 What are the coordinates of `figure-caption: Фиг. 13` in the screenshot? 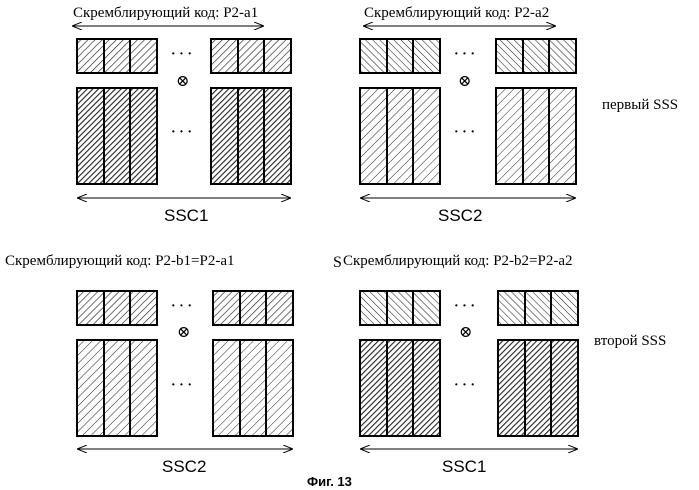 It's located at (329, 481).